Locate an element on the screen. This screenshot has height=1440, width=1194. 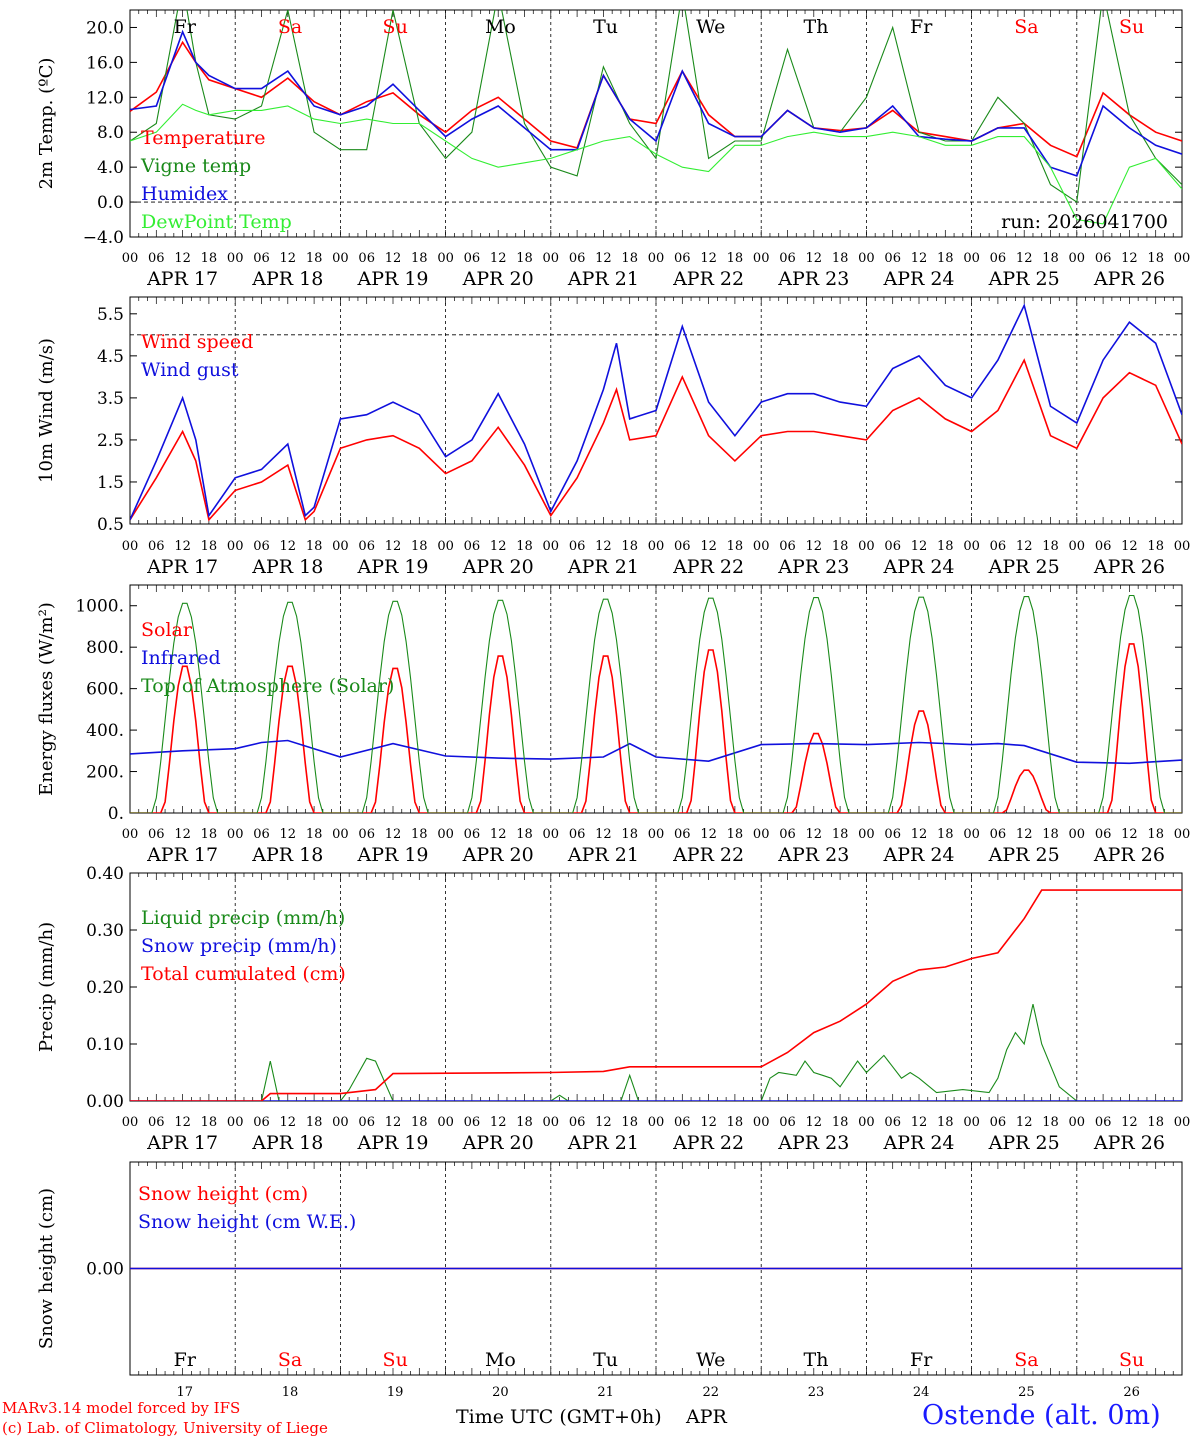
wind-legend-1: Wind gust is located at coordinates (190, 370).